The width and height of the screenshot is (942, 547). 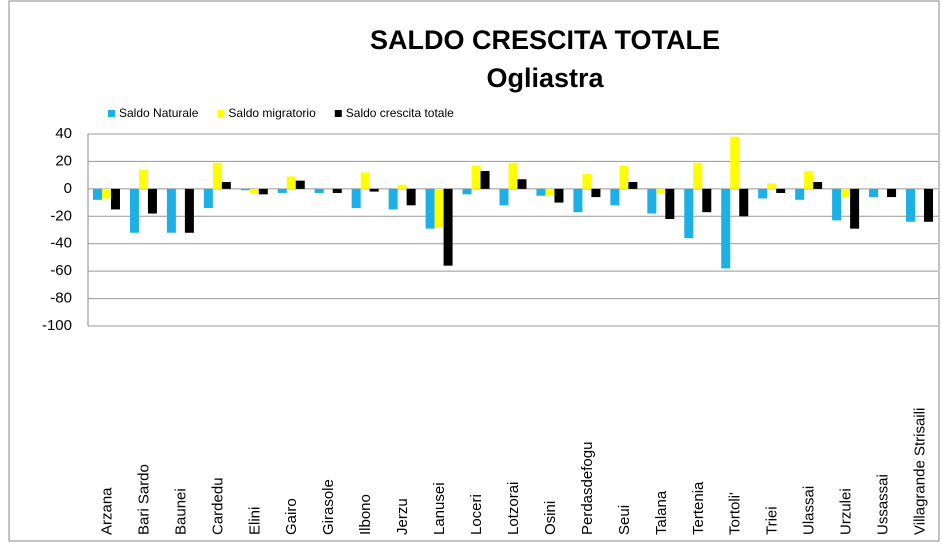 I want to click on x-tick-label: Baunei, so click(x=180, y=511).